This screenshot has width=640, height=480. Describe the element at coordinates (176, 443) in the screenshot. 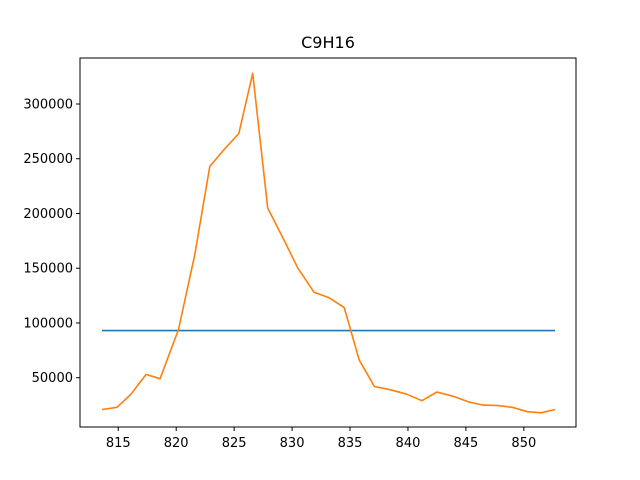

I see `x-tick-label: 820` at that location.